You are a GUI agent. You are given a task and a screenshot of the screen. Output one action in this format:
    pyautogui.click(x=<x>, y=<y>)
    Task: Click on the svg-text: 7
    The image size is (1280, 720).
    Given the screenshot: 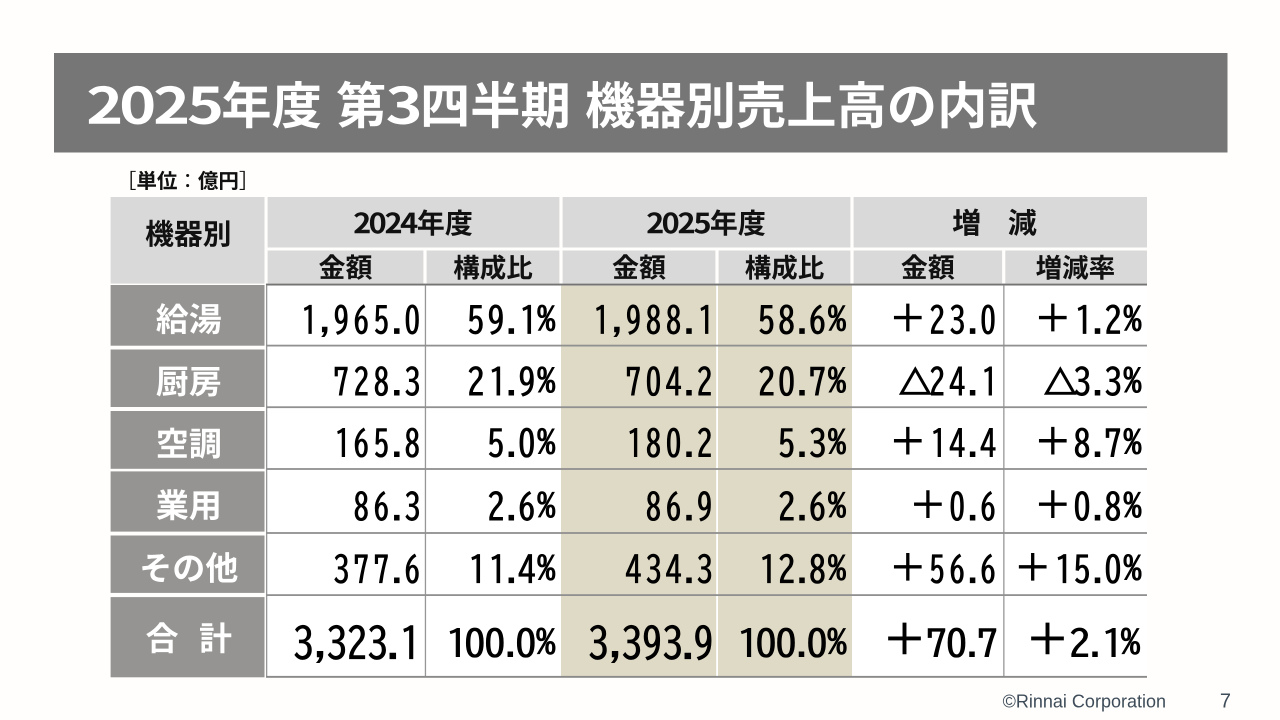 What is the action you would take?
    pyautogui.click(x=1225, y=702)
    